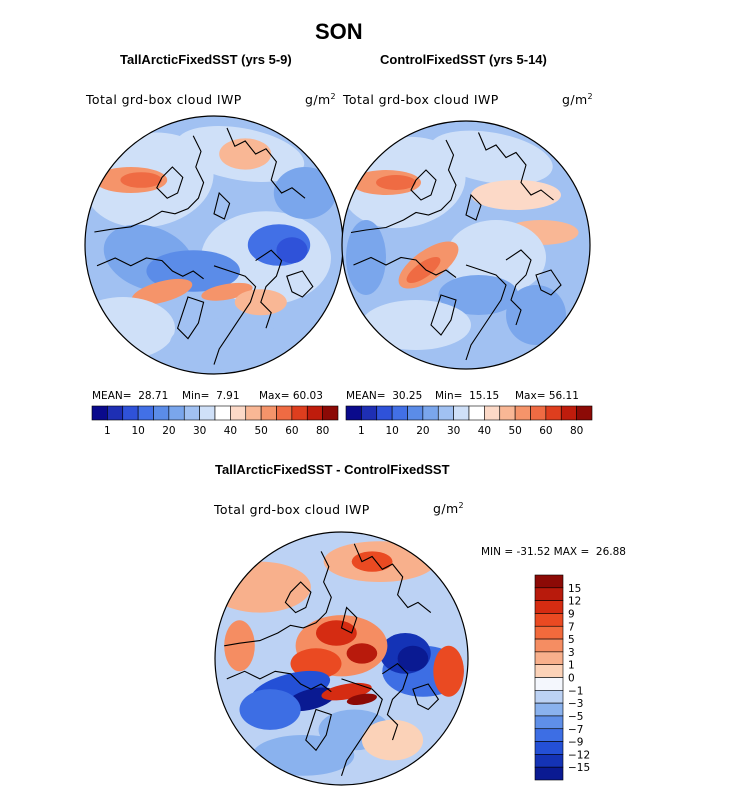 The height and width of the screenshot is (789, 733). Describe the element at coordinates (291, 396) in the screenshot. I see `panel-tall-max: Max= 60.03` at that location.